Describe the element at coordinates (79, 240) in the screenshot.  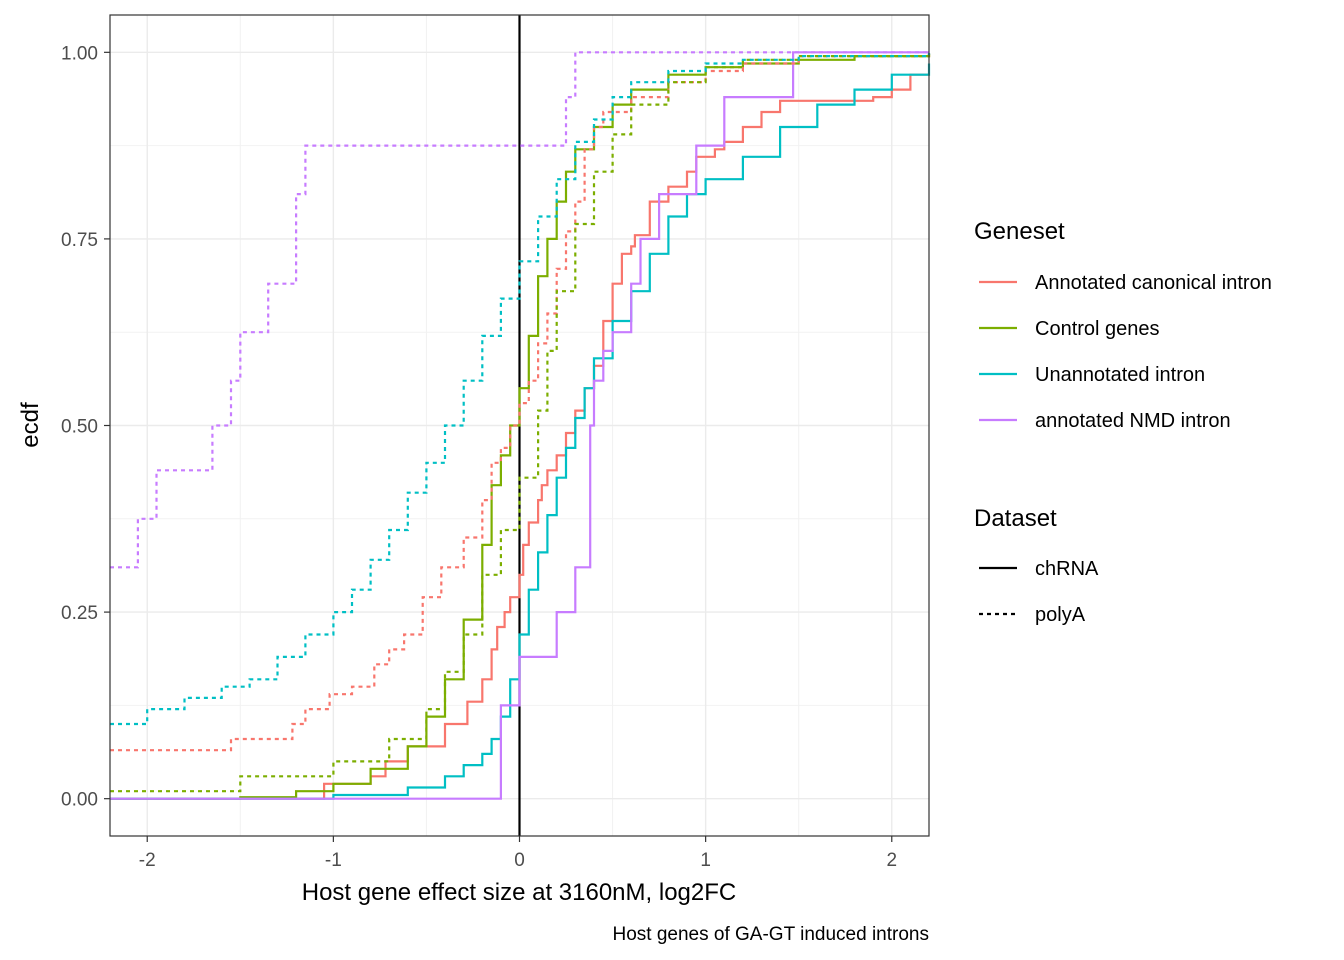
I see `y-tick-label: 0.75` at that location.